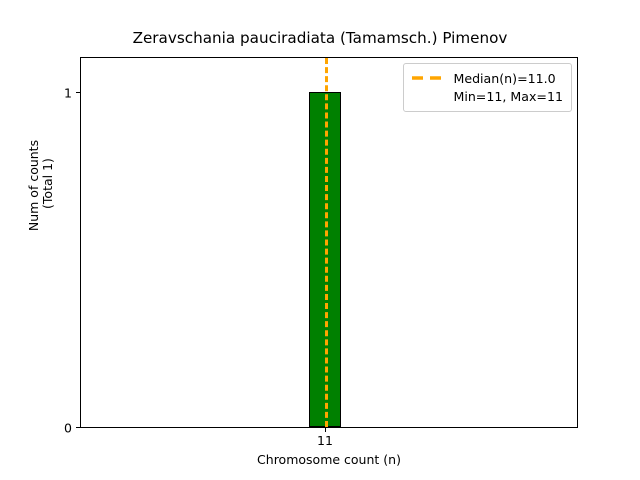 The height and width of the screenshot is (480, 640). I want to click on median-line, so click(326, 242).